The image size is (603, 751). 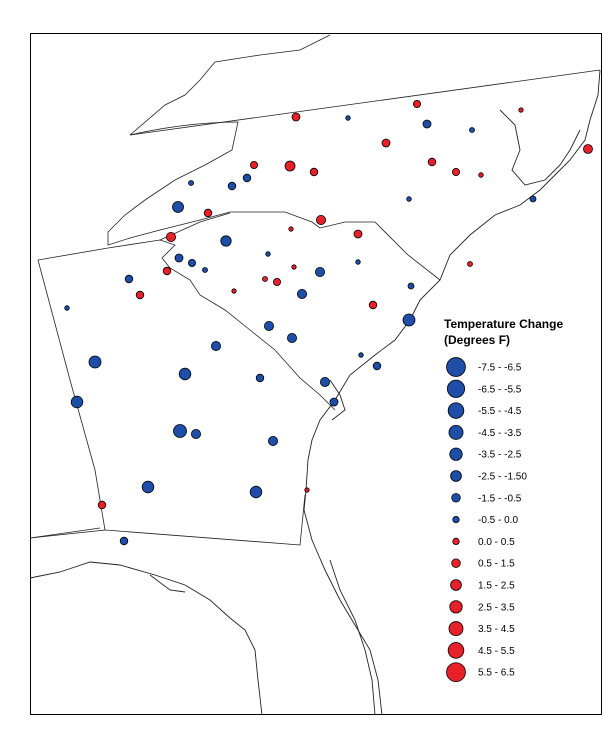 What do you see at coordinates (496, 564) in the screenshot?
I see `legend-label: 0.5 - 1.5` at bounding box center [496, 564].